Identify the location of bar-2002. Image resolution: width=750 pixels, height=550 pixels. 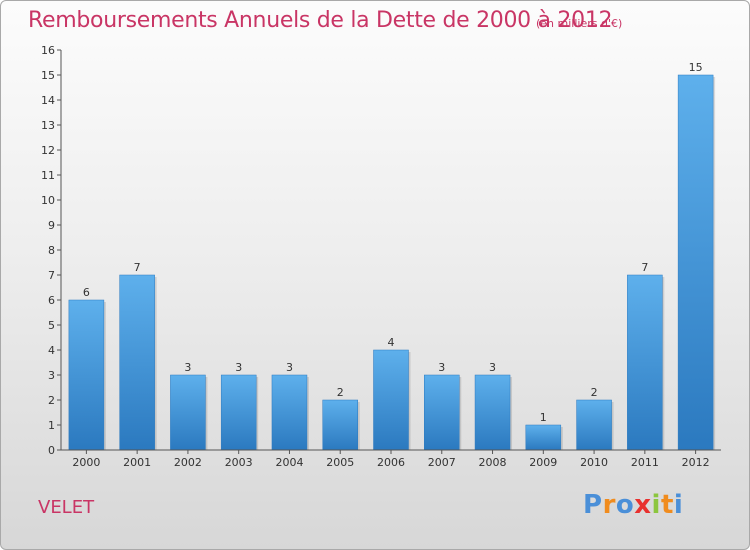
(188, 412).